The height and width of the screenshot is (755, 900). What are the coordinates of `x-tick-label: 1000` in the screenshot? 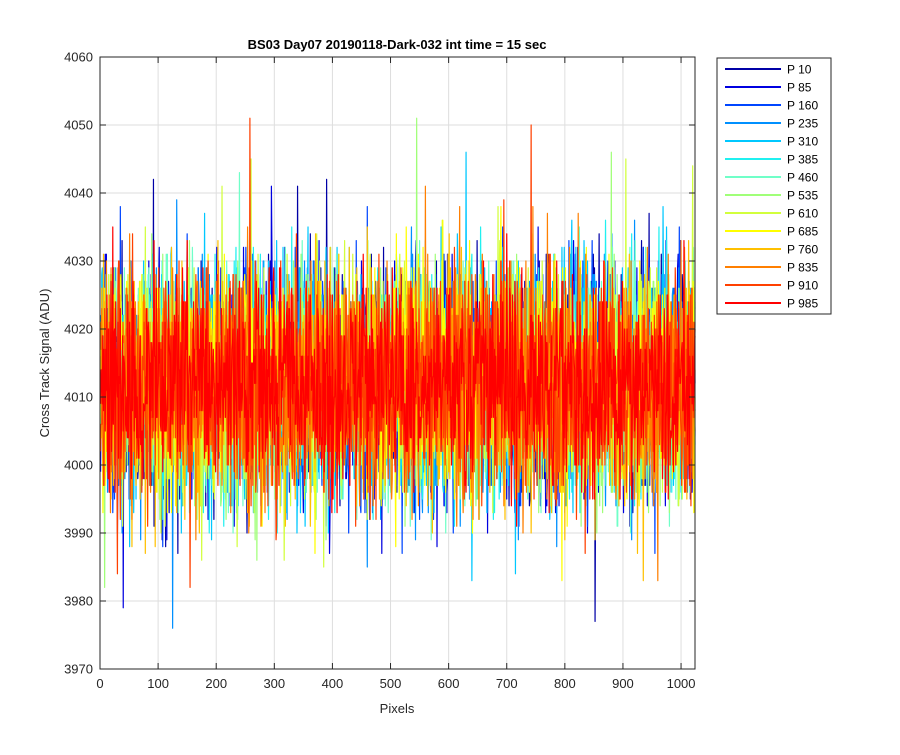 It's located at (681, 683).